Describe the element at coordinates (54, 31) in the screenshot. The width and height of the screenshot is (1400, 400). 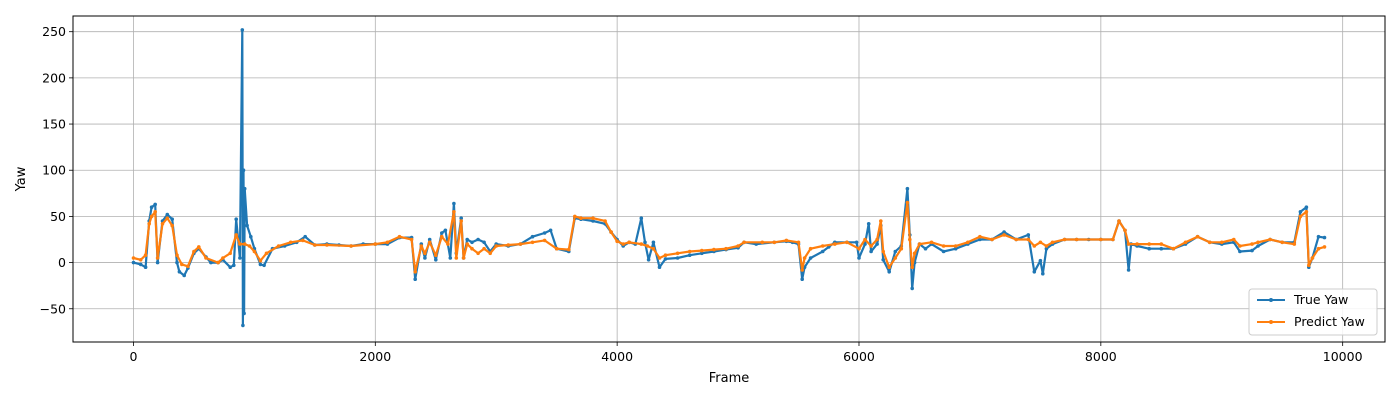
I see `y-tick-label: 250` at that location.